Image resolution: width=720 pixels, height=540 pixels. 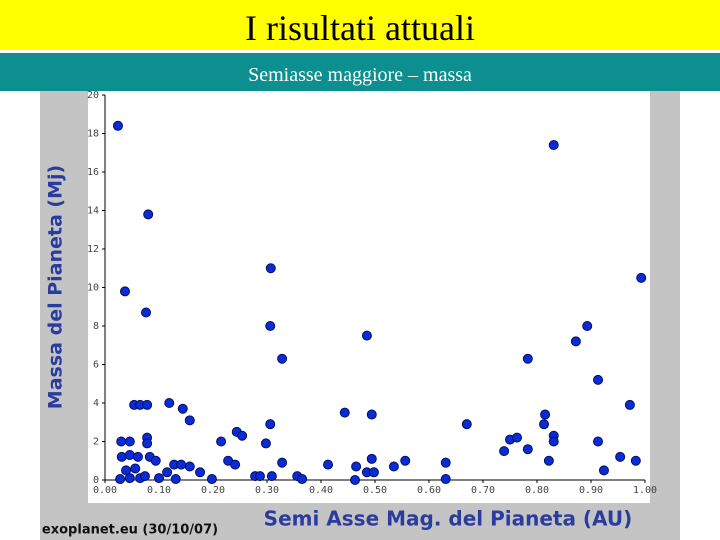 What do you see at coordinates (448, 519) in the screenshot?
I see `x-axis-label: Semi Asse Mag. del Pianeta (AU)` at bounding box center [448, 519].